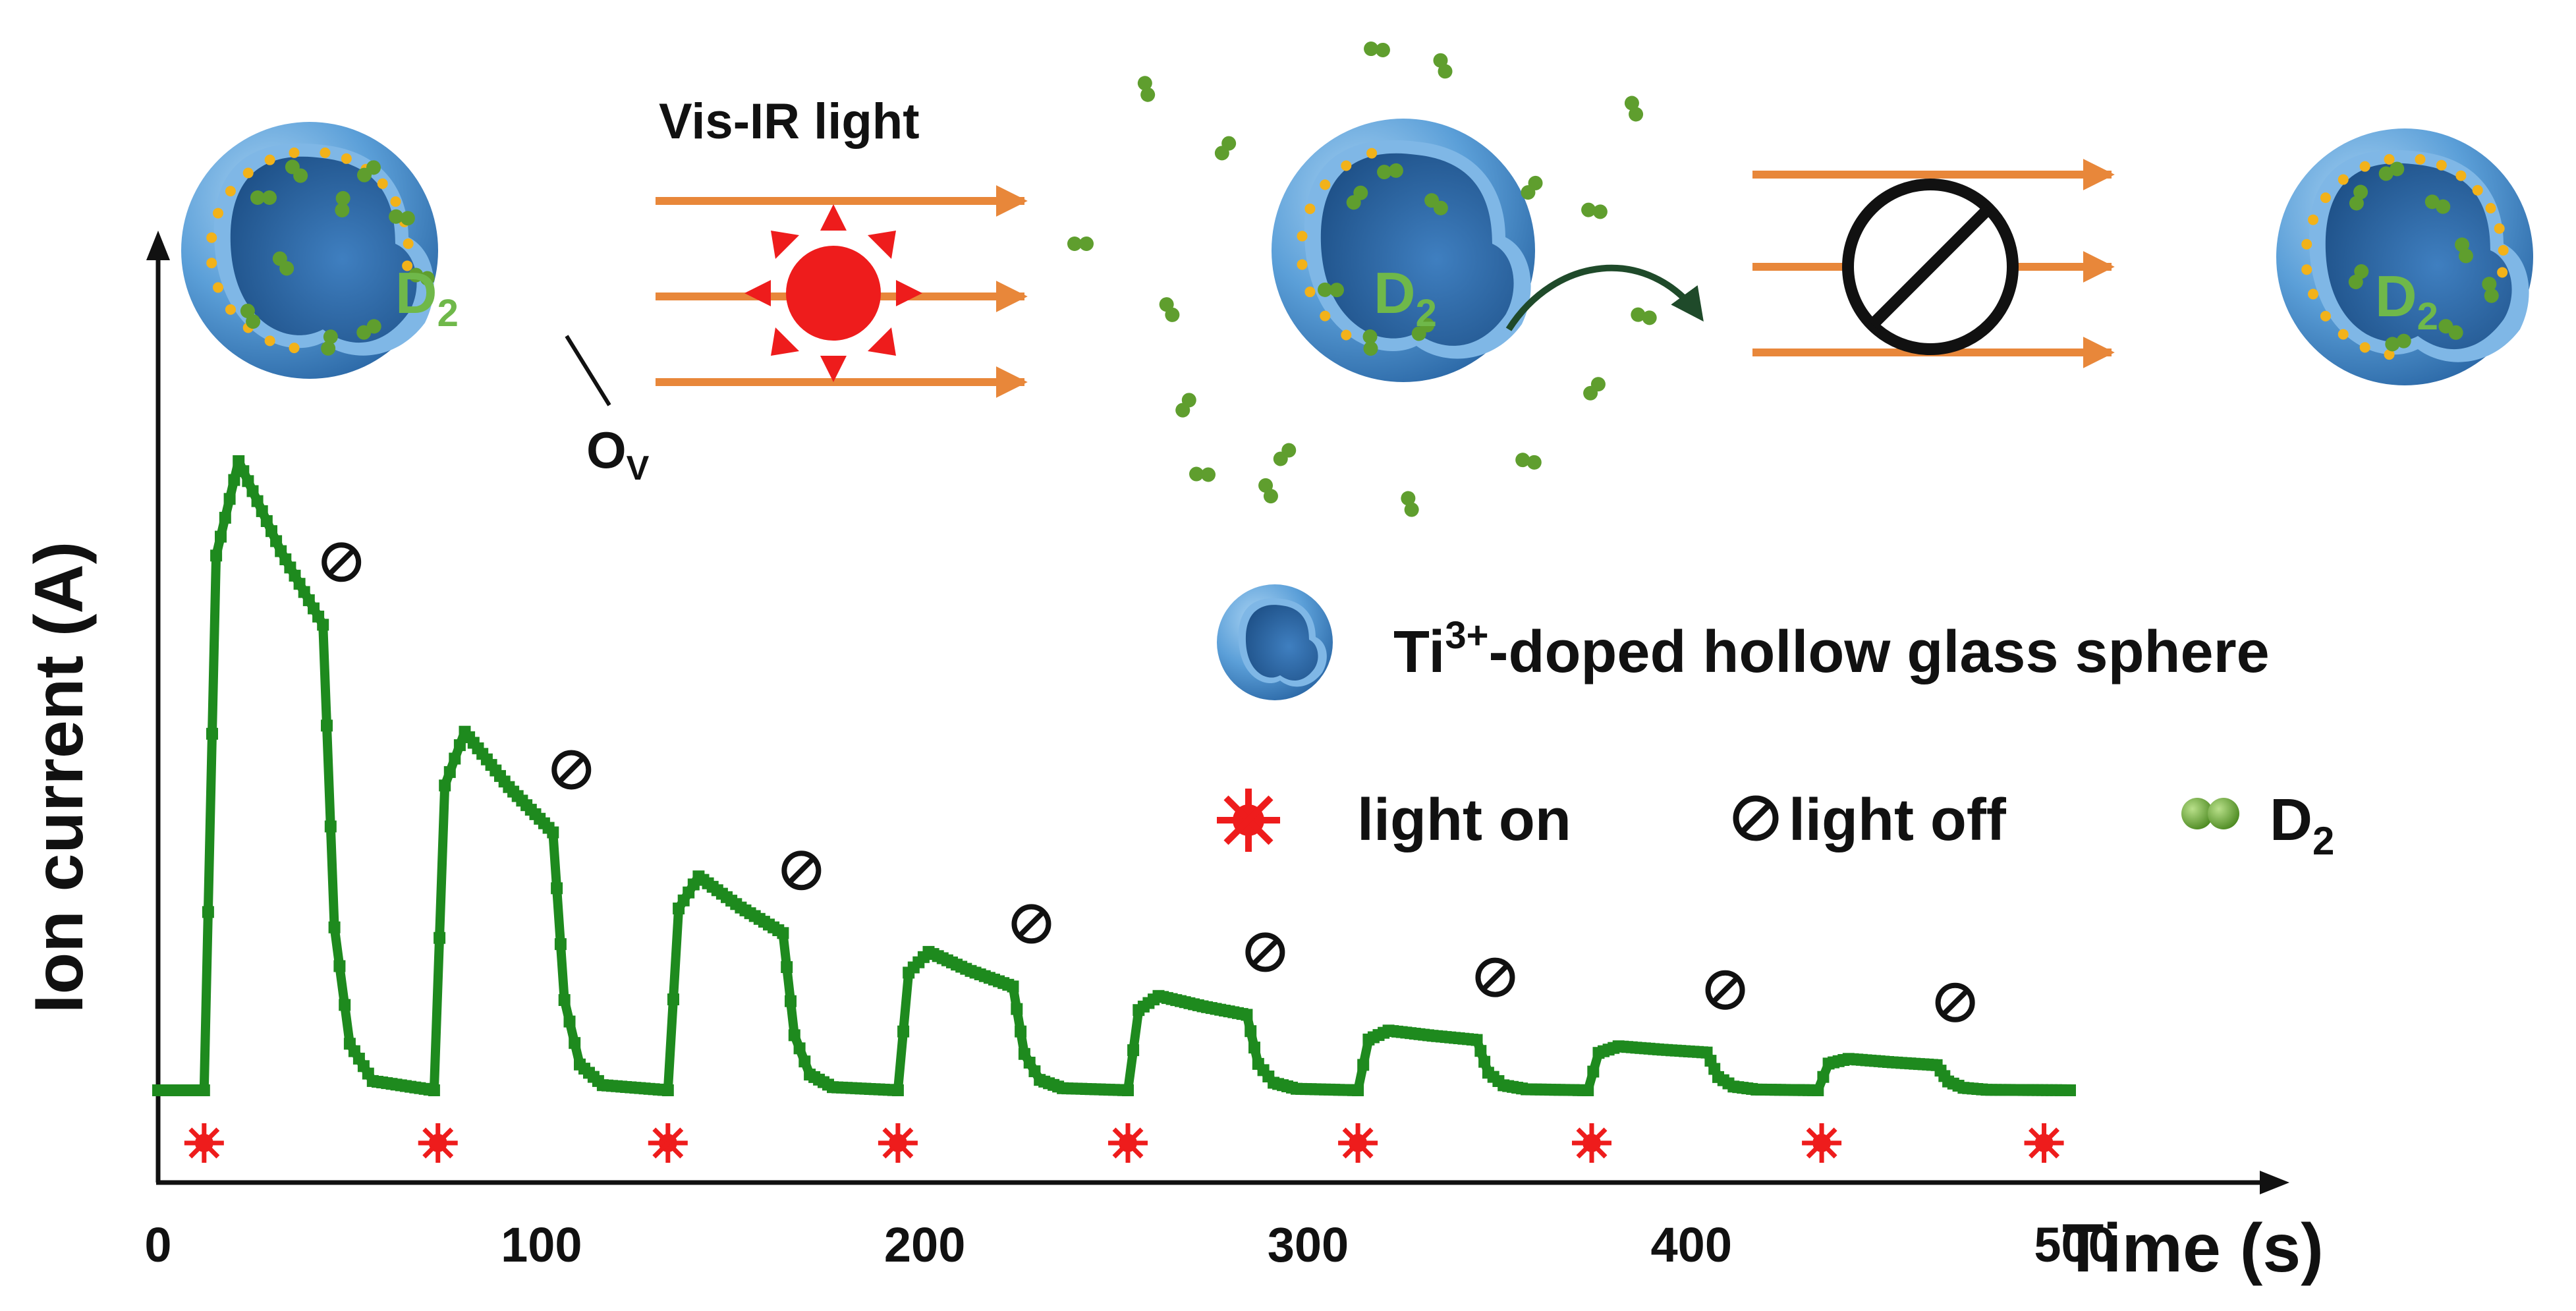 The width and height of the screenshot is (2576, 1311). Describe the element at coordinates (2274, 1182) in the screenshot. I see `x-axis-arrow` at that location.